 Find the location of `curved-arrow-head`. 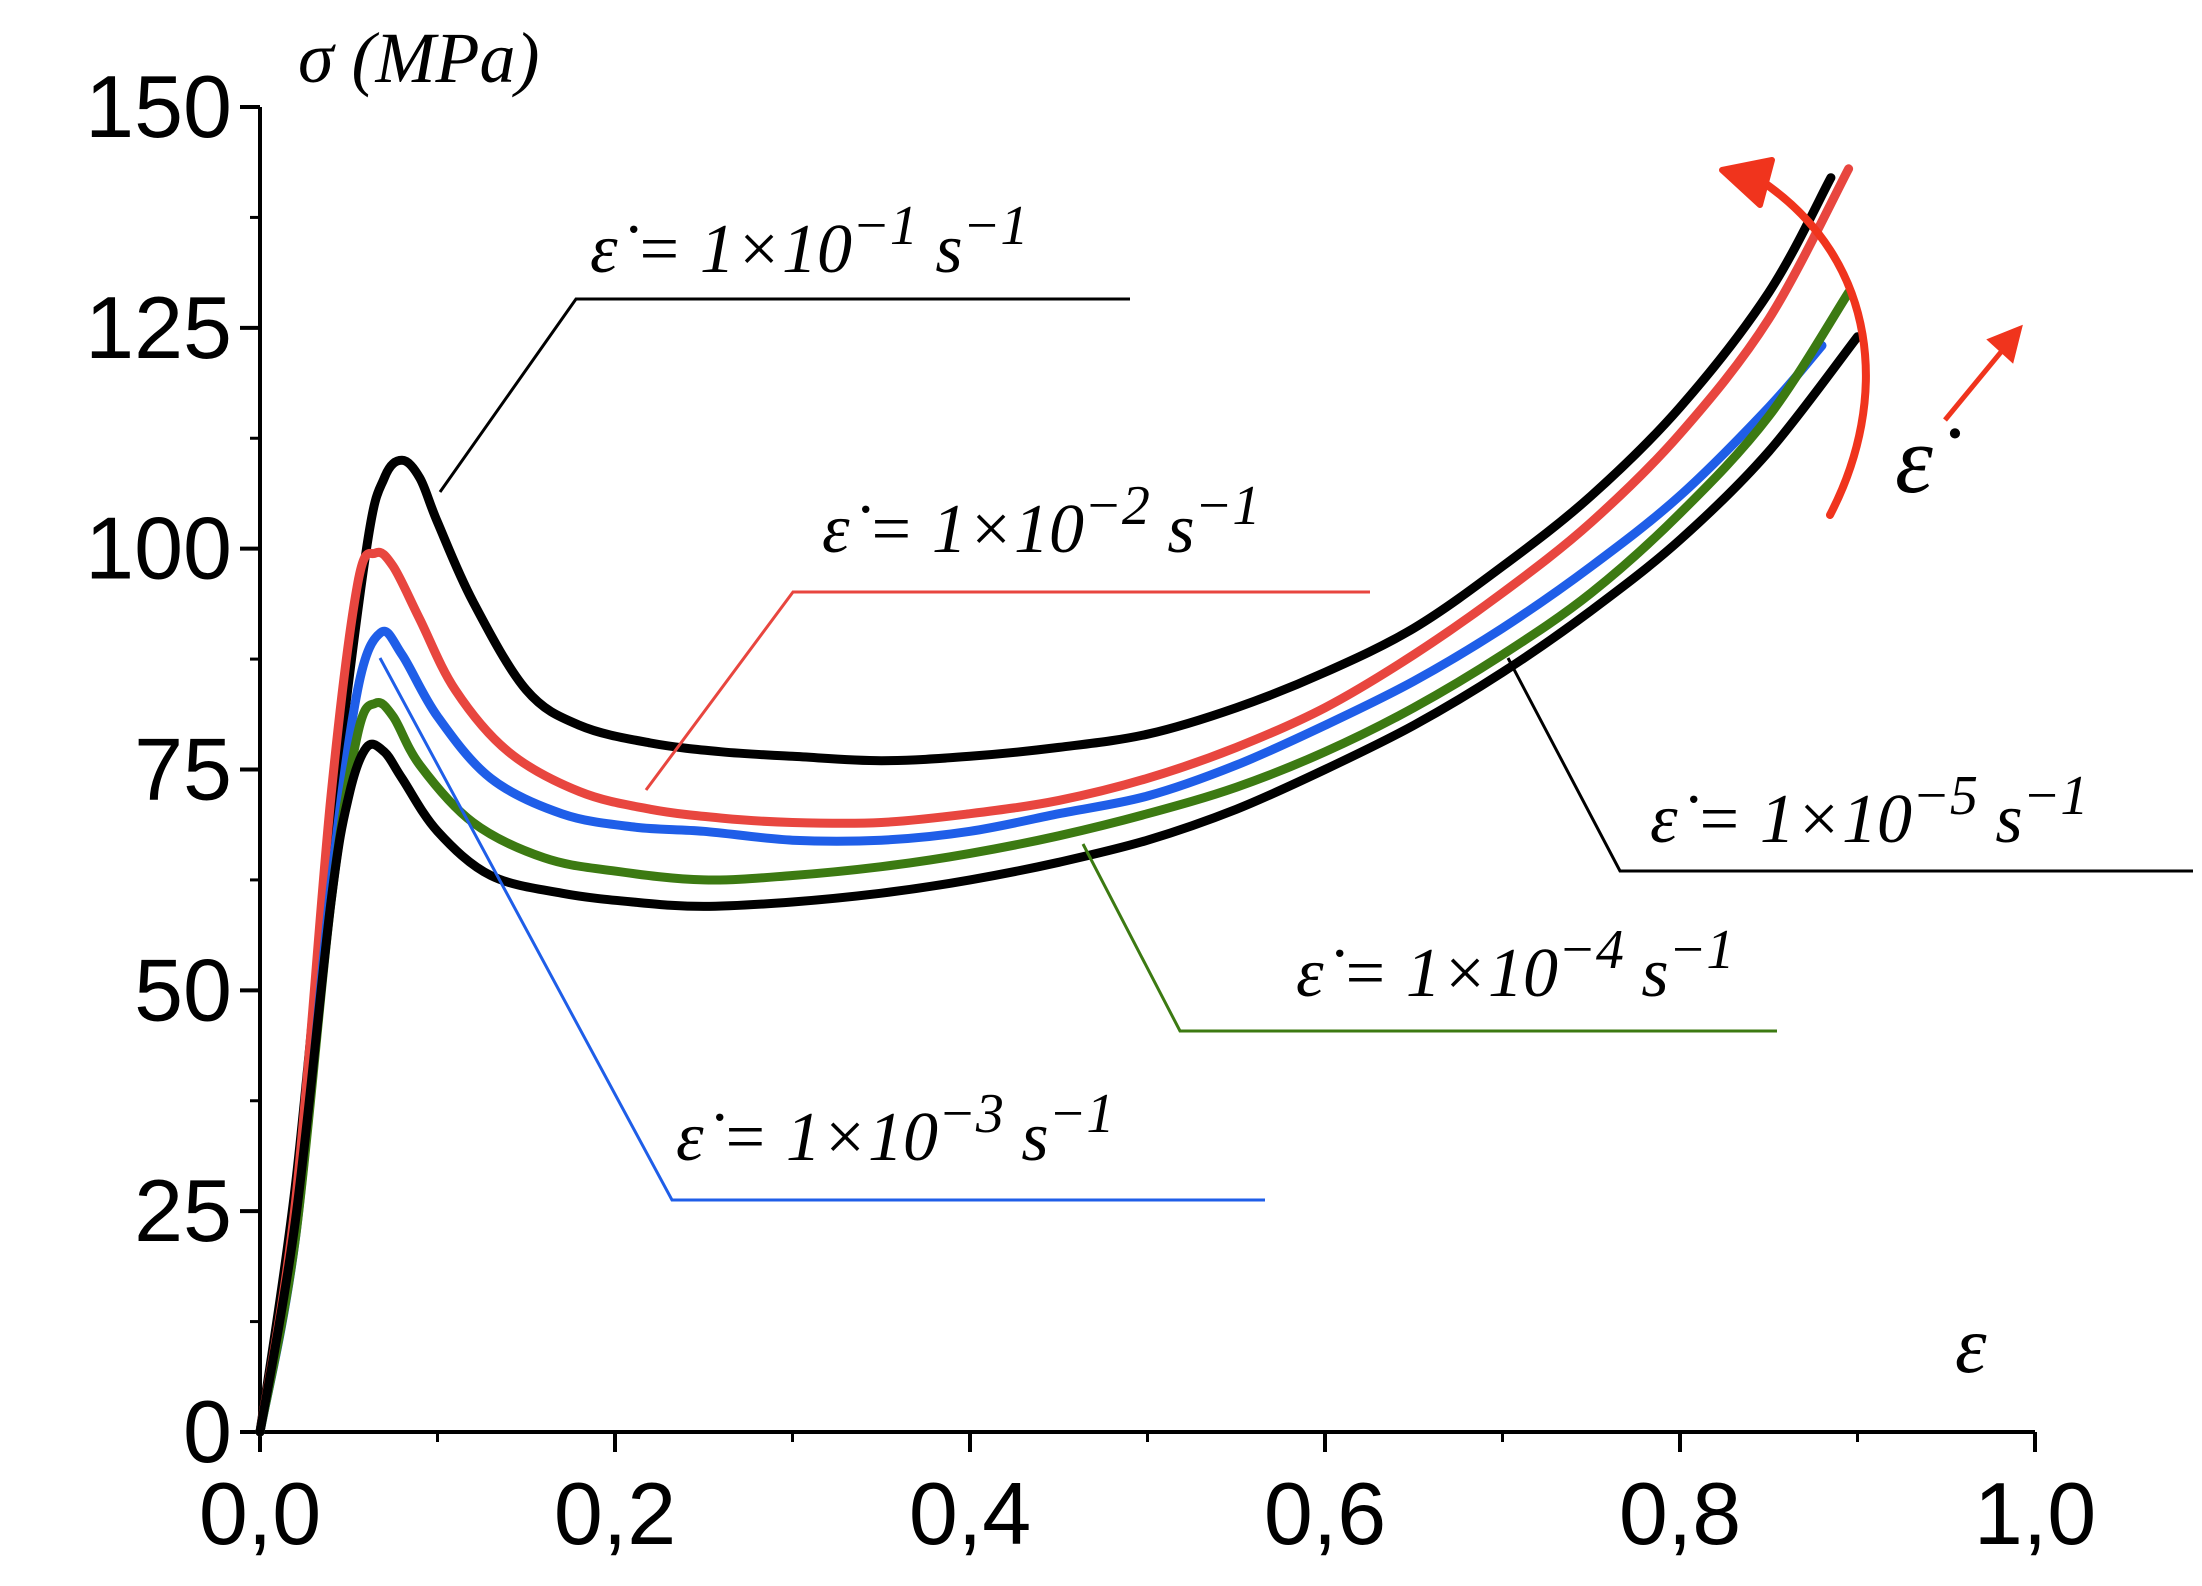

curved-arrow-head is located at coordinates (1747, 182).